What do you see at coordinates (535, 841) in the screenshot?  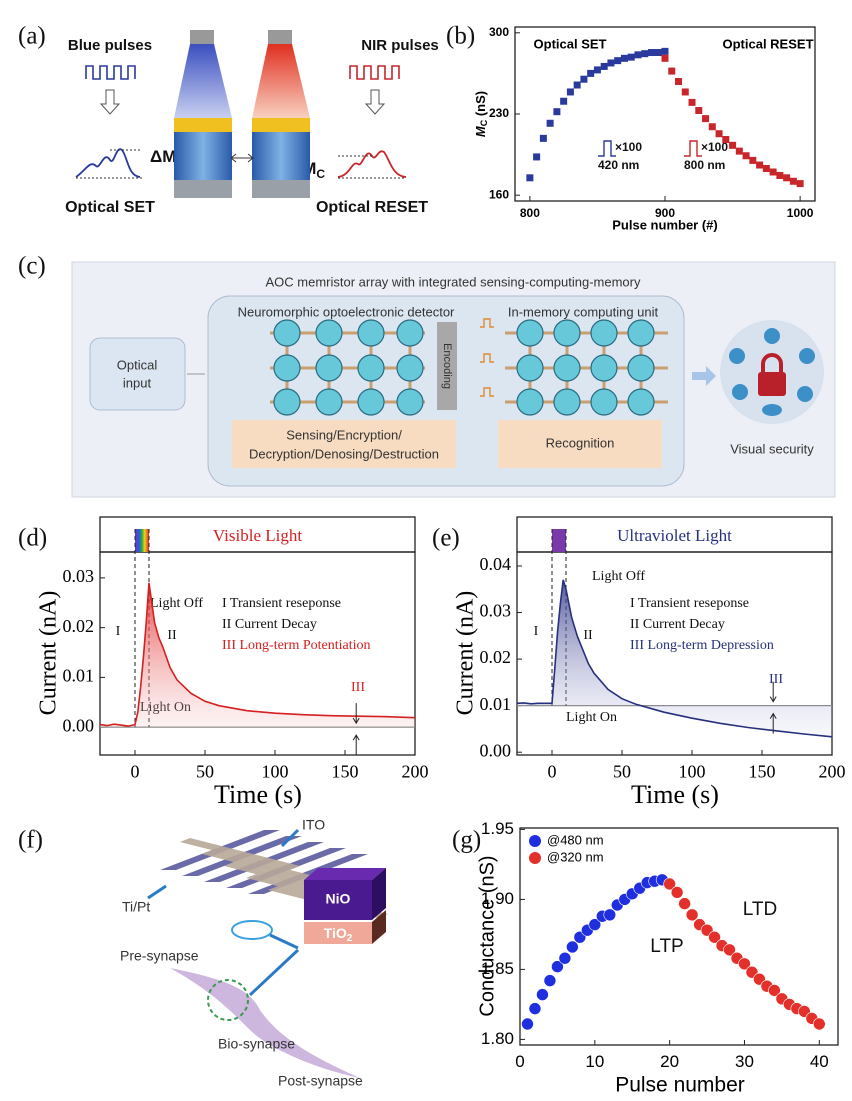 I see `legend-marker` at bounding box center [535, 841].